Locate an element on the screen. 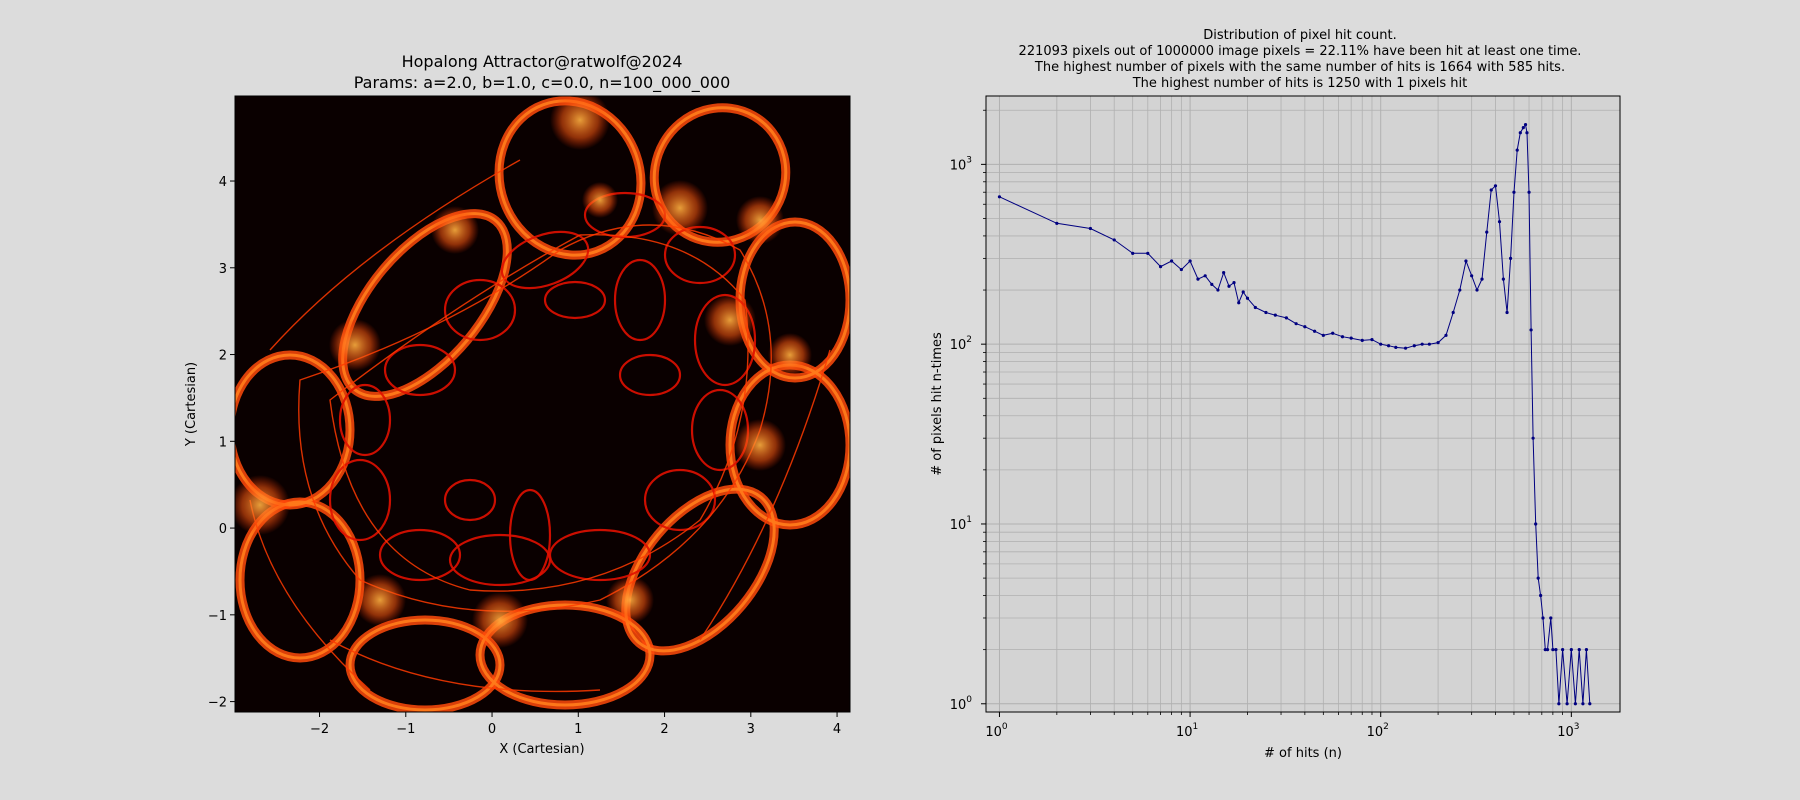  attractor-xtick-label: 3 is located at coordinates (751, 729).